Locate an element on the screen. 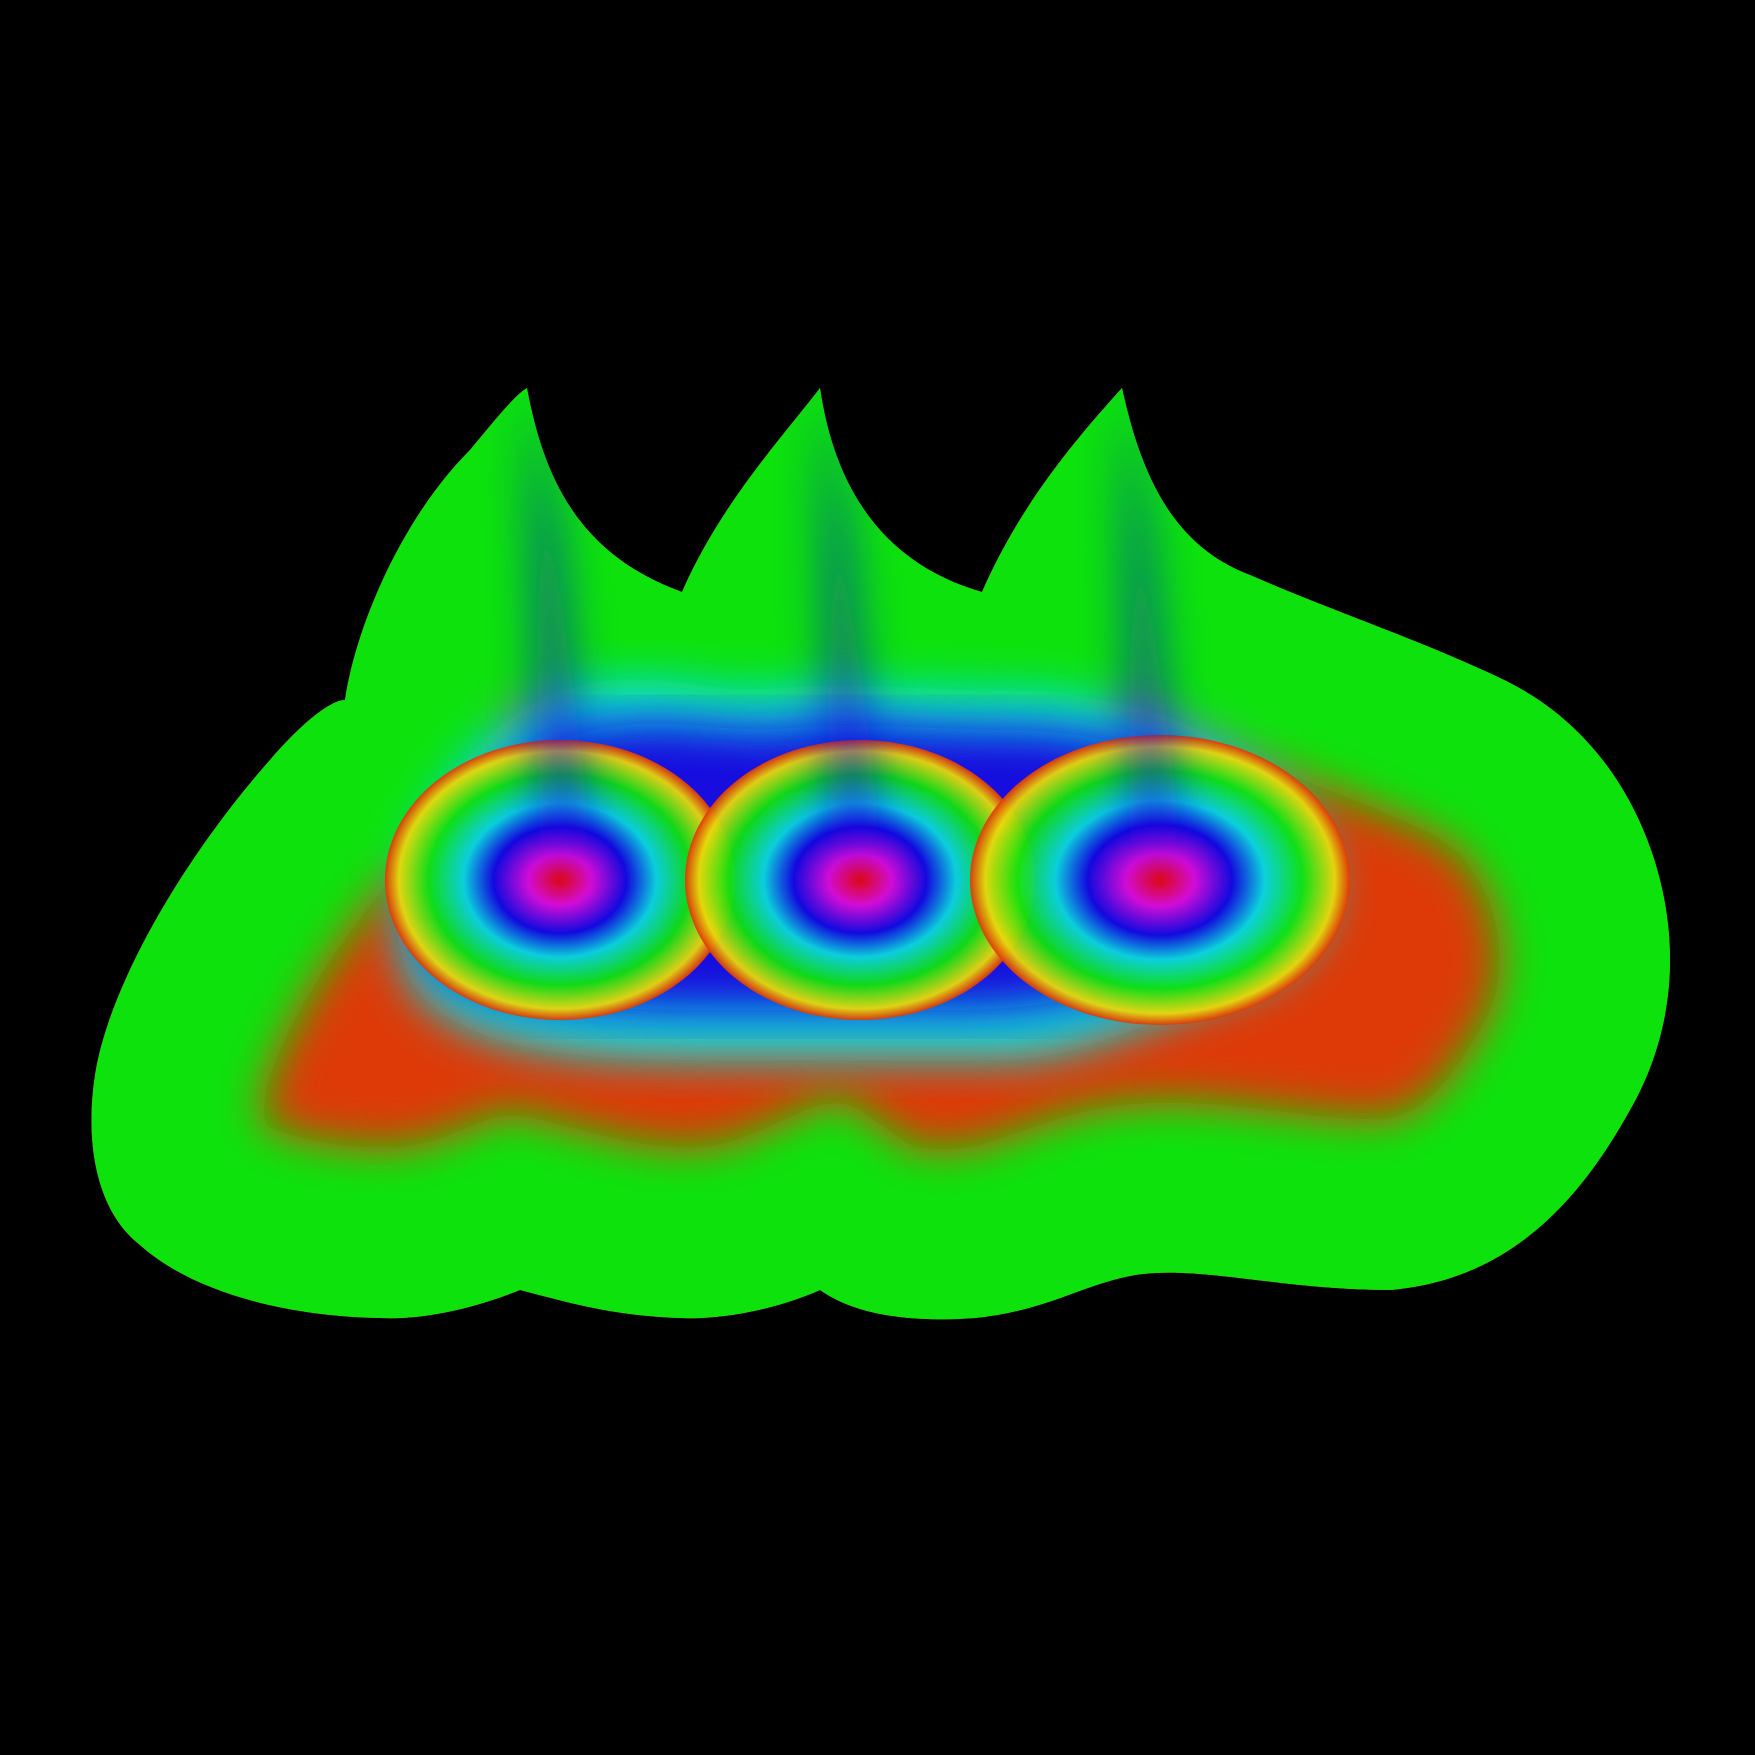  peak-streaks is located at coordinates (853, 614).